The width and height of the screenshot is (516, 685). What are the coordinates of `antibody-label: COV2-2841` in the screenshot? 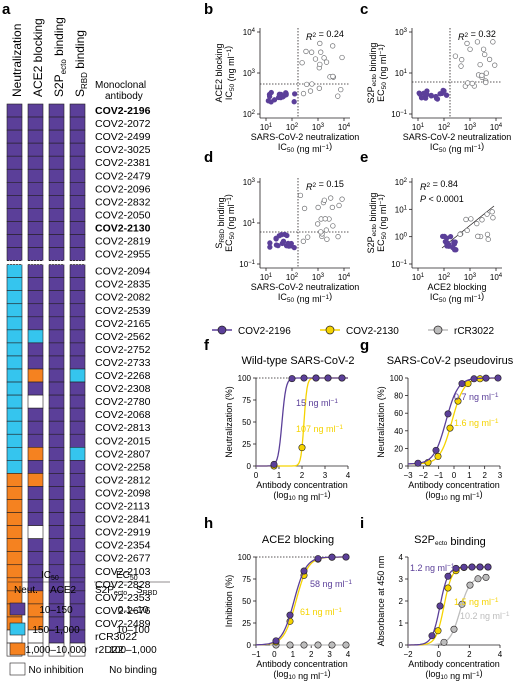 It's located at (123, 520).